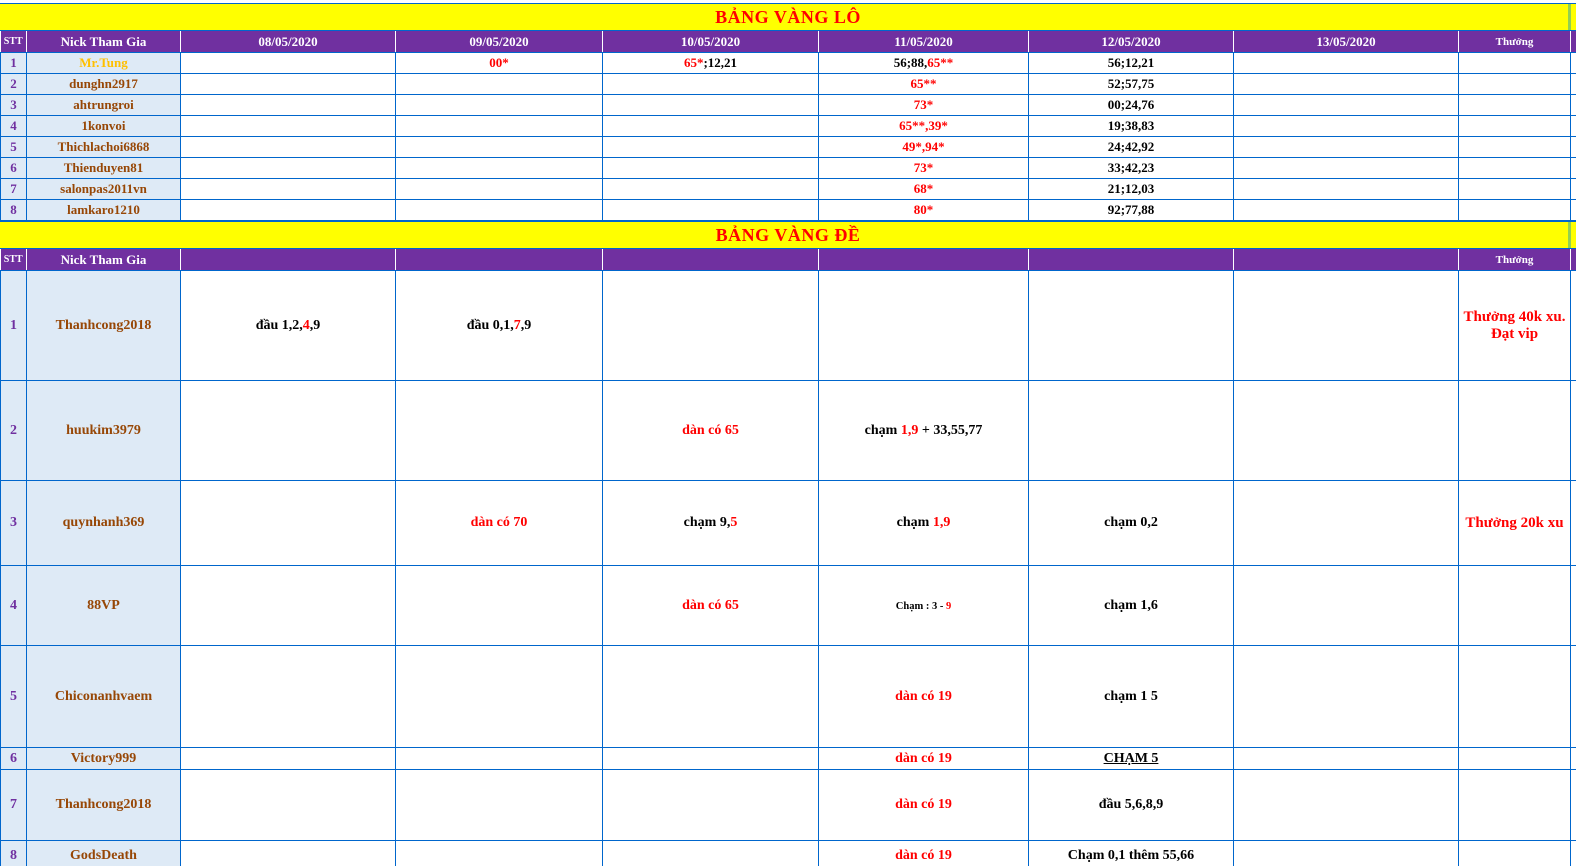 Image resolution: width=1576 pixels, height=866 pixels. What do you see at coordinates (1131, 804) in the screenshot?
I see `black-value-text: đầu 5,6,8,9` at bounding box center [1131, 804].